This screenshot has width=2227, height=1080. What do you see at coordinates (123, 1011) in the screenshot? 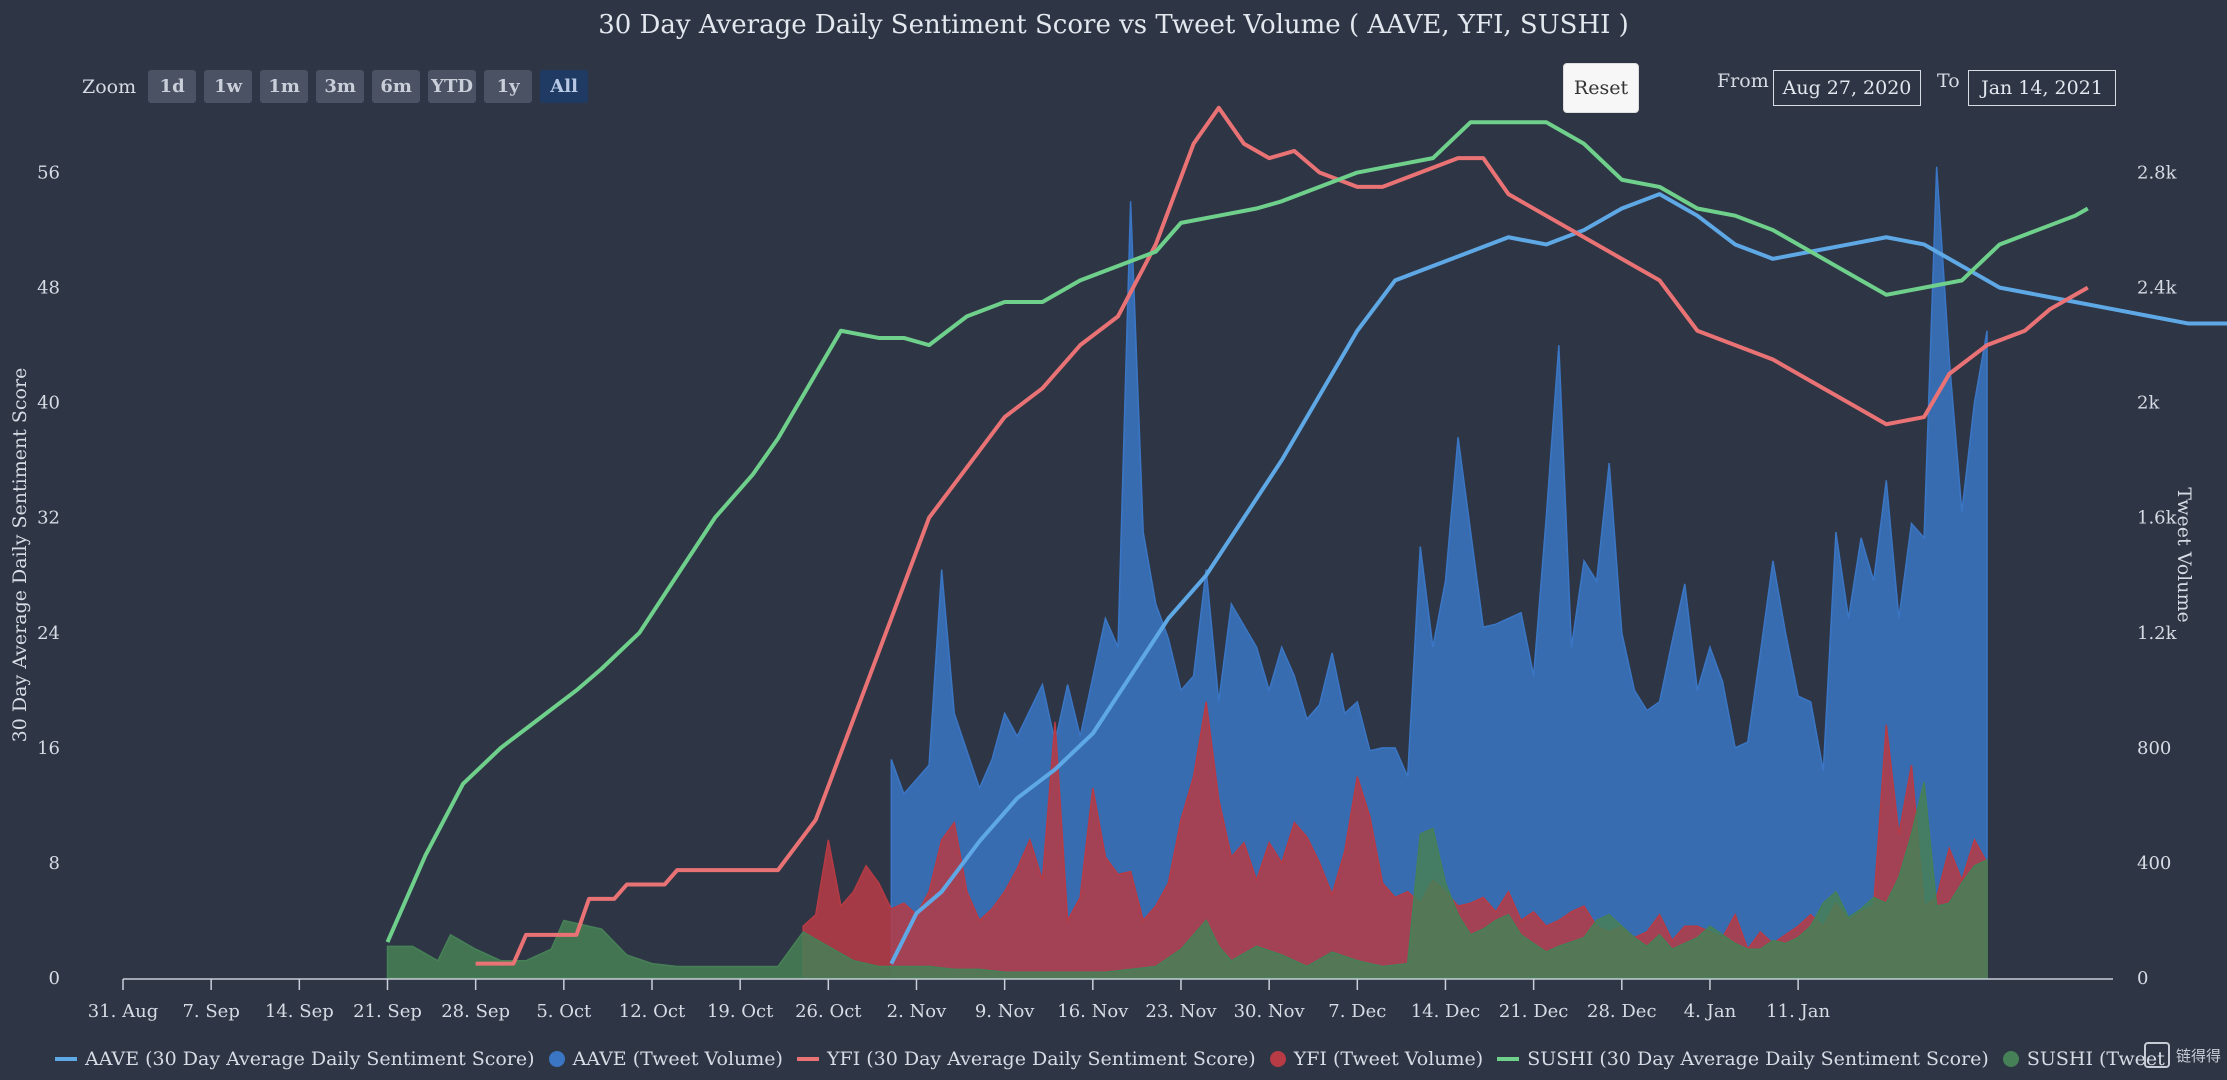
I see `x-tick-label: 31. Aug` at bounding box center [123, 1011].